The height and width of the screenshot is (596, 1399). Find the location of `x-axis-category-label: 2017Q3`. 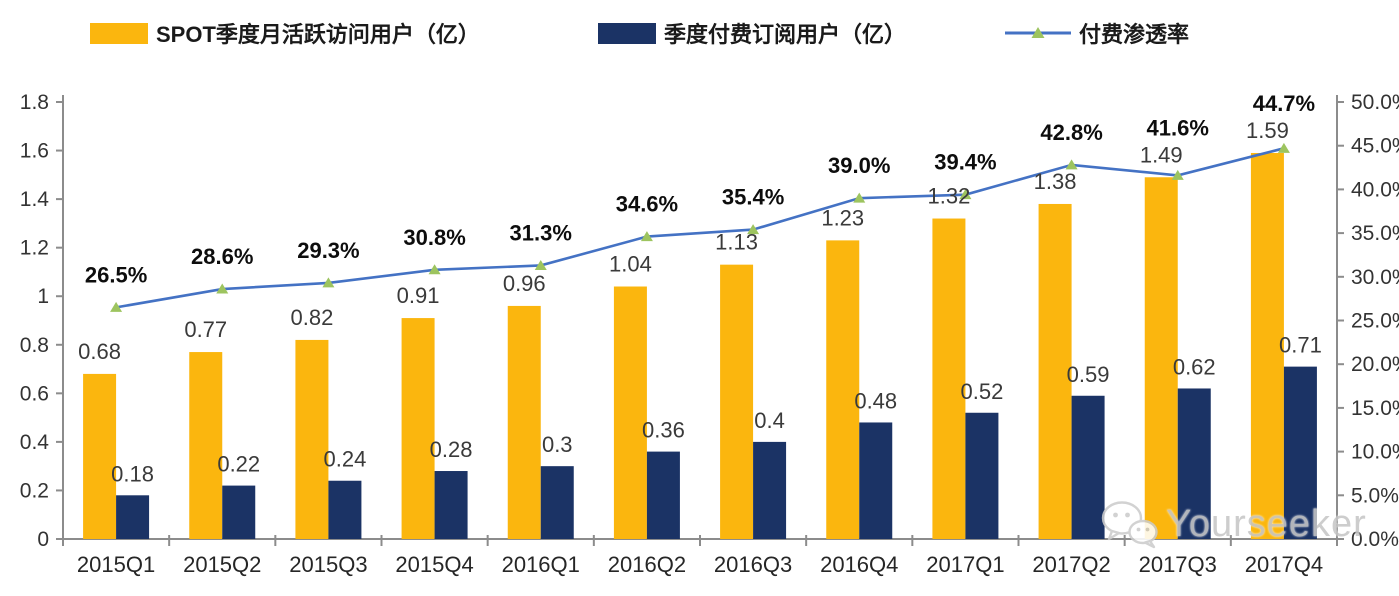

x-axis-category-label: 2017Q3 is located at coordinates (1178, 564).